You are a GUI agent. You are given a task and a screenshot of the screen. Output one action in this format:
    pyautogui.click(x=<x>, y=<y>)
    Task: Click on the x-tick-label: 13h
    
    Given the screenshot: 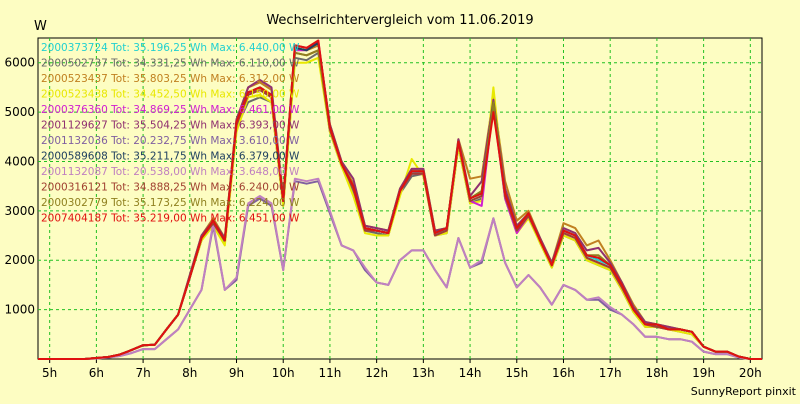 What is the action you would take?
    pyautogui.click(x=423, y=373)
    